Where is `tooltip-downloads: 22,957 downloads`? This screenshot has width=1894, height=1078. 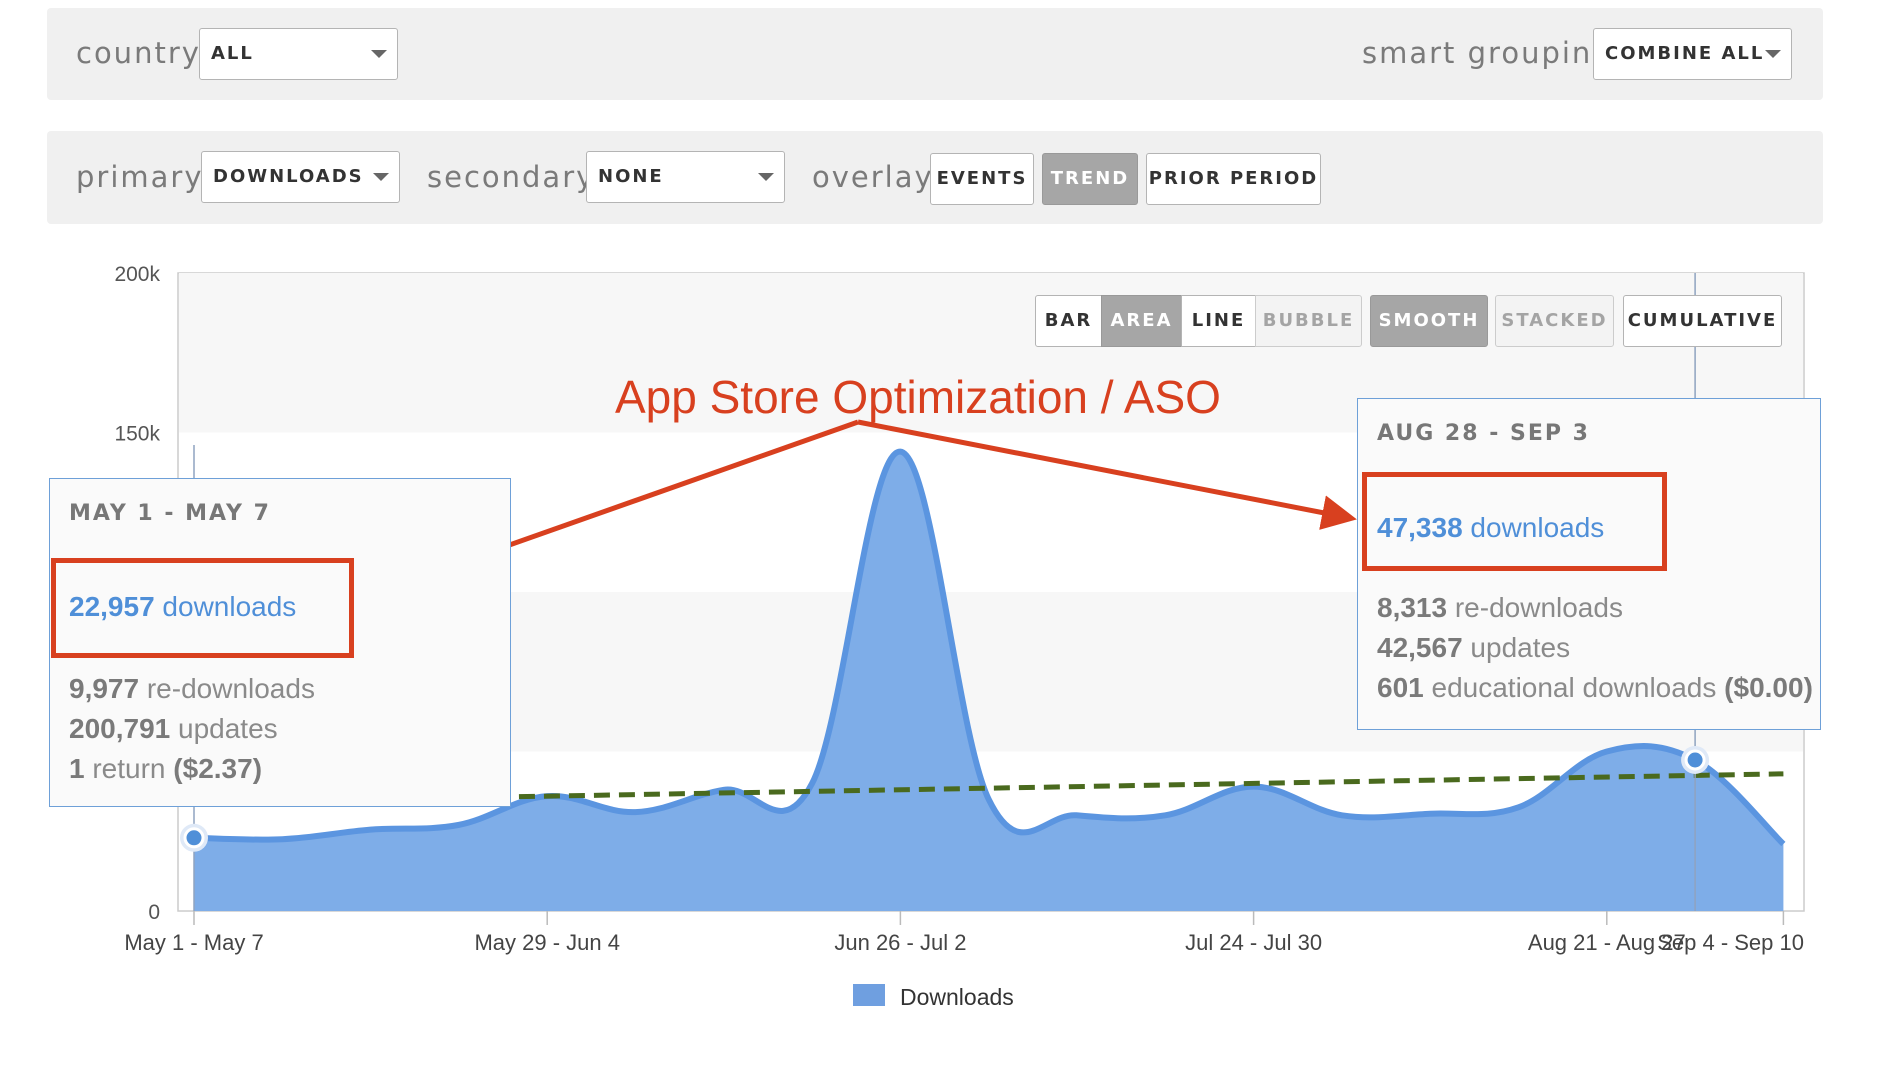
tooltip-downloads: 22,957 downloads is located at coordinates (183, 606).